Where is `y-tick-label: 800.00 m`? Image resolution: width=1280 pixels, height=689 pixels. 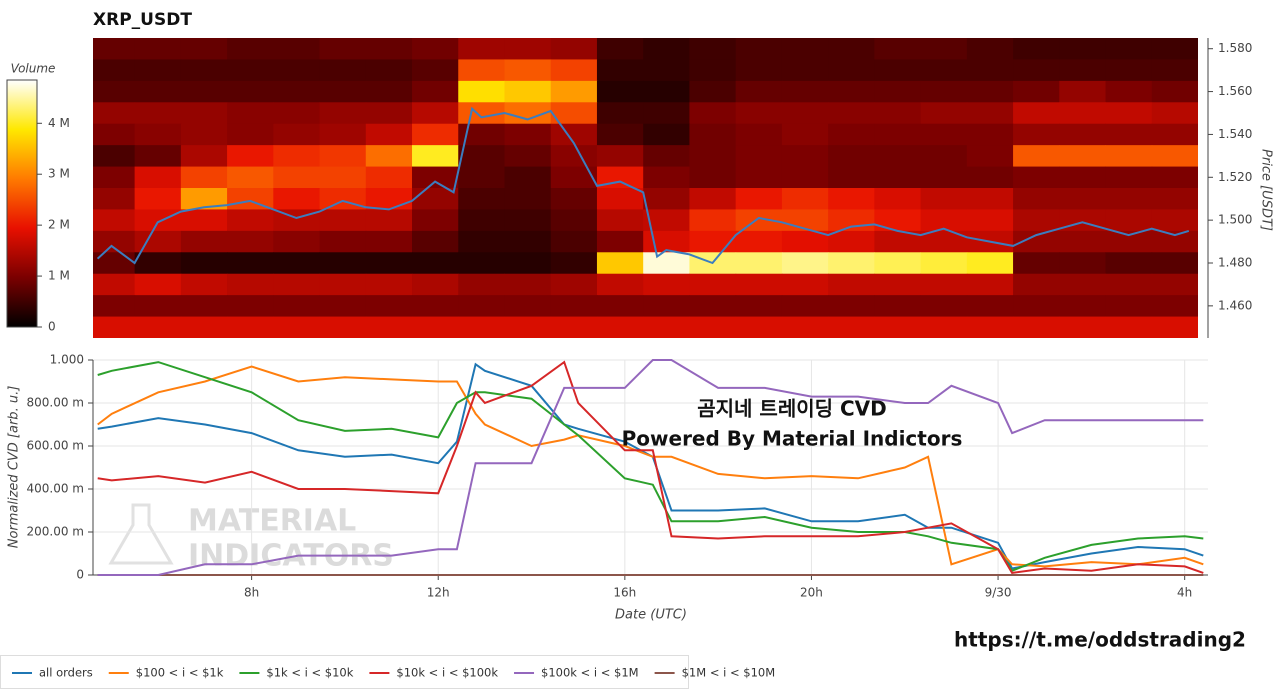 y-tick-label: 800.00 m is located at coordinates (56, 403).